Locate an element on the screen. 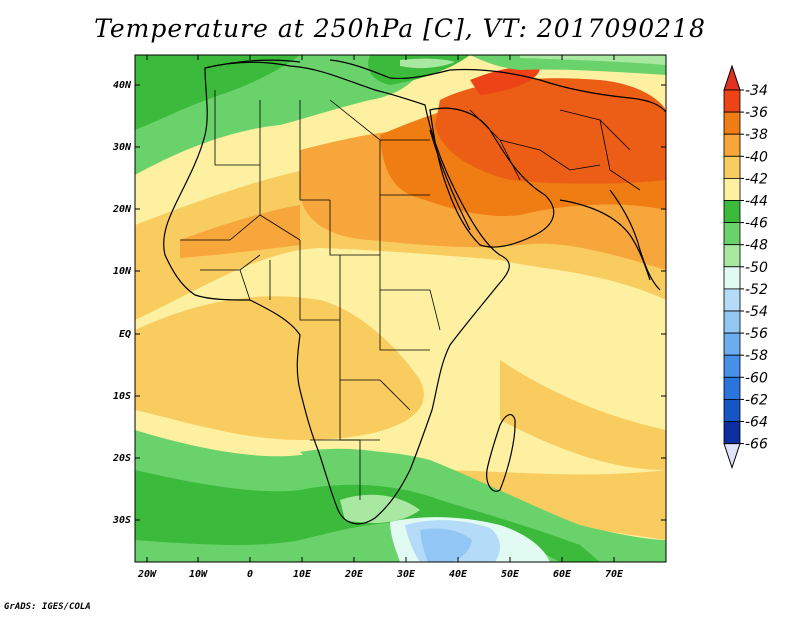  colorbar-label: -42 is located at coordinates (756, 179).